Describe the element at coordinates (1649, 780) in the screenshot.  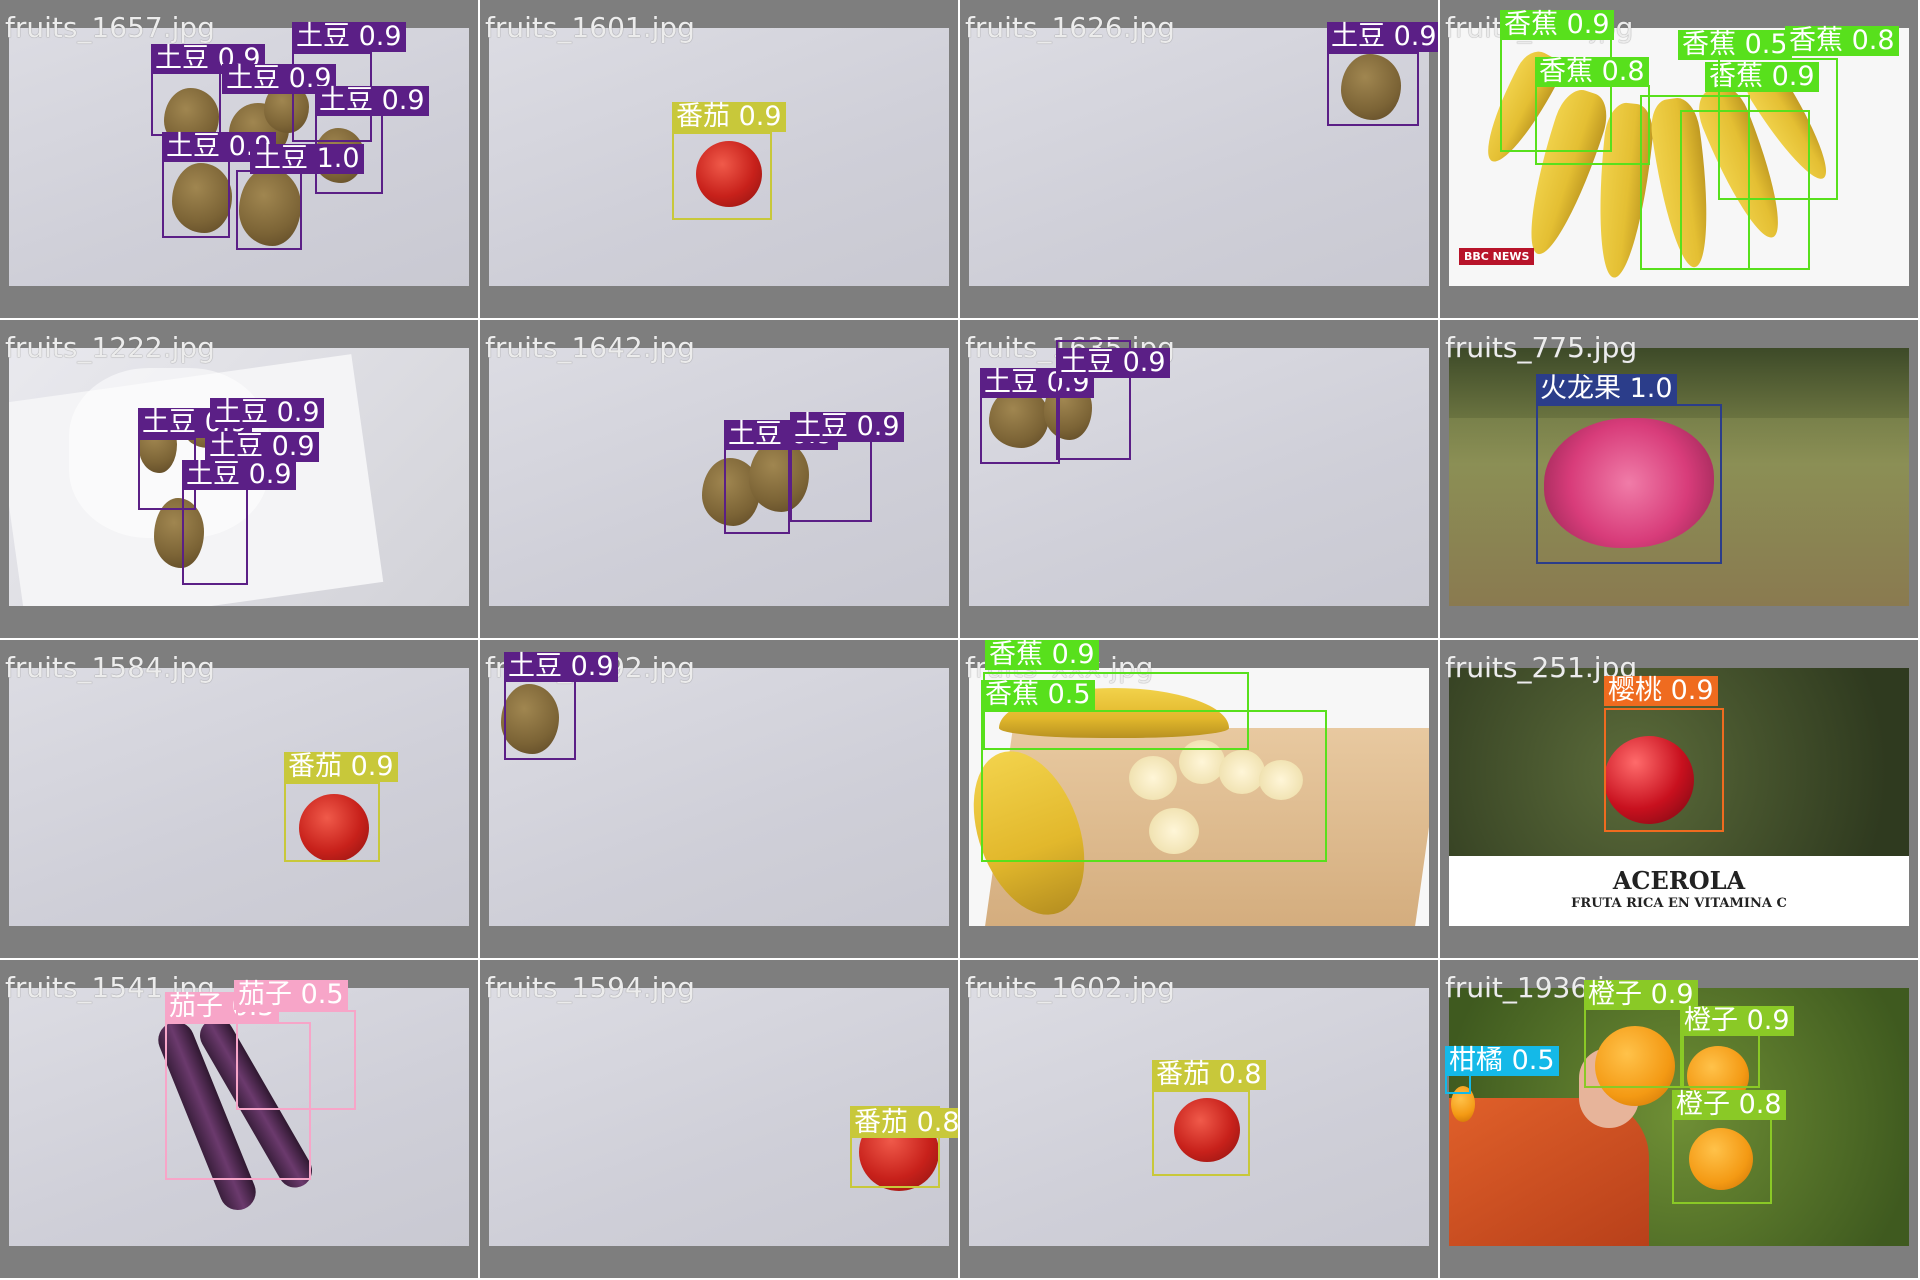
I see `acerola-cherry` at that location.